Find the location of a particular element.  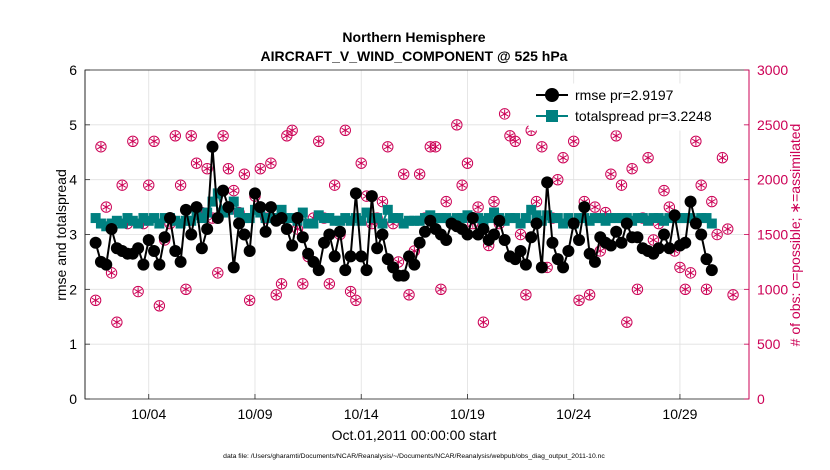

x-tick-label: 10/04 is located at coordinates (148, 414).